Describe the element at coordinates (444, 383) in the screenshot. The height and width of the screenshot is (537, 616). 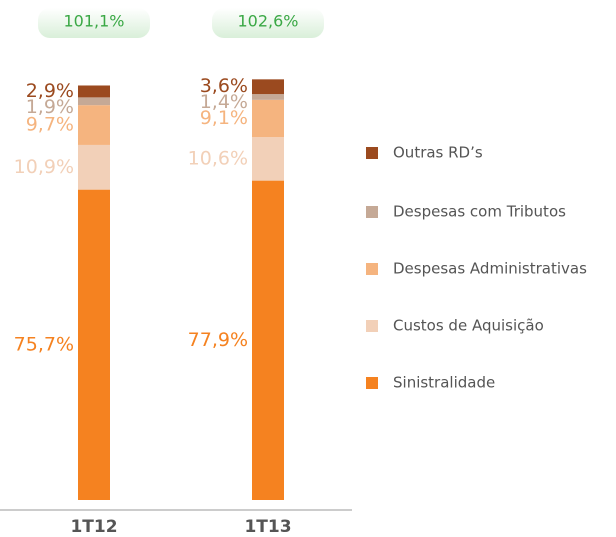
I see `legend-label: Sinistralidade` at that location.